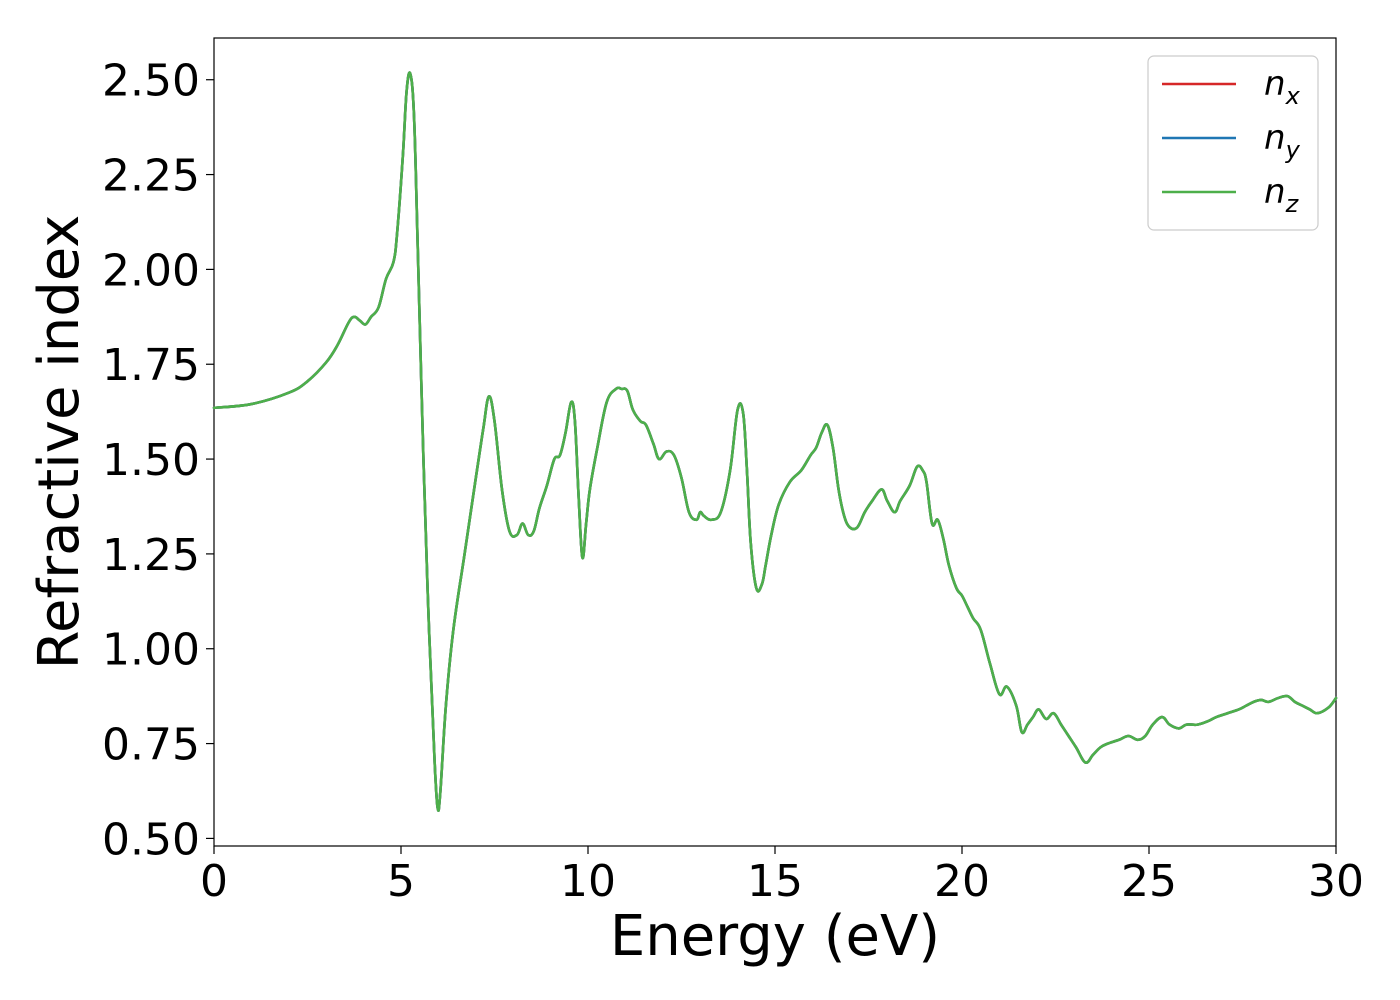 Image resolution: width=1400 pixels, height=1000 pixels. What do you see at coordinates (588, 881) in the screenshot?
I see `x-tick-label: 10` at bounding box center [588, 881].